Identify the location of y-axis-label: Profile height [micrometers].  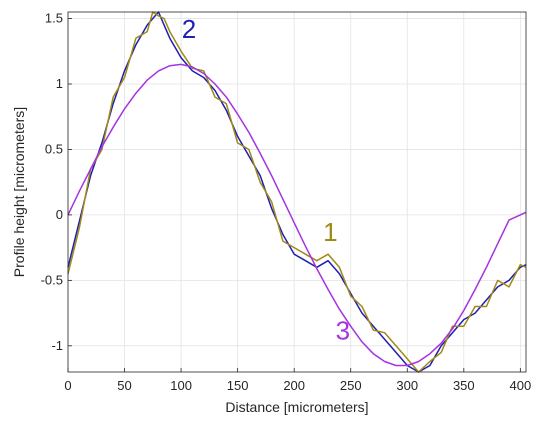
(19, 192).